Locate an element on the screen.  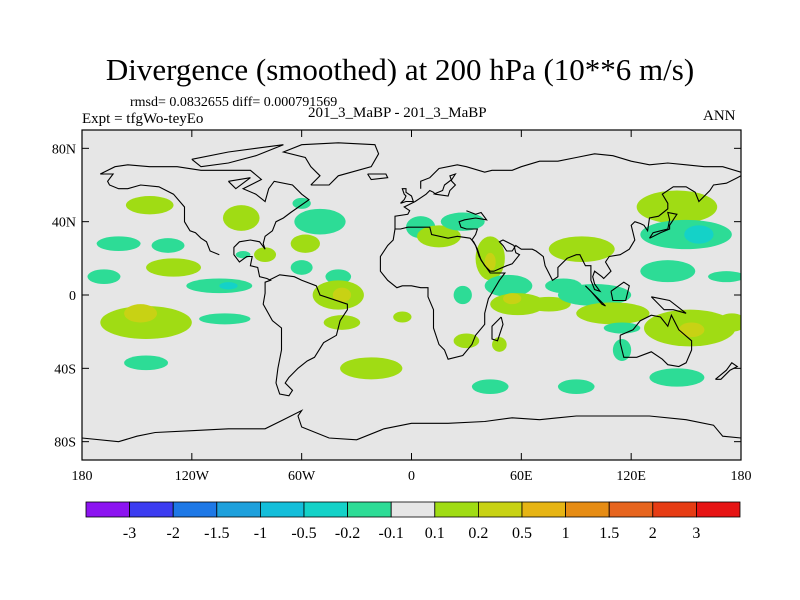
colorbar-label: 1 is located at coordinates (566, 533).